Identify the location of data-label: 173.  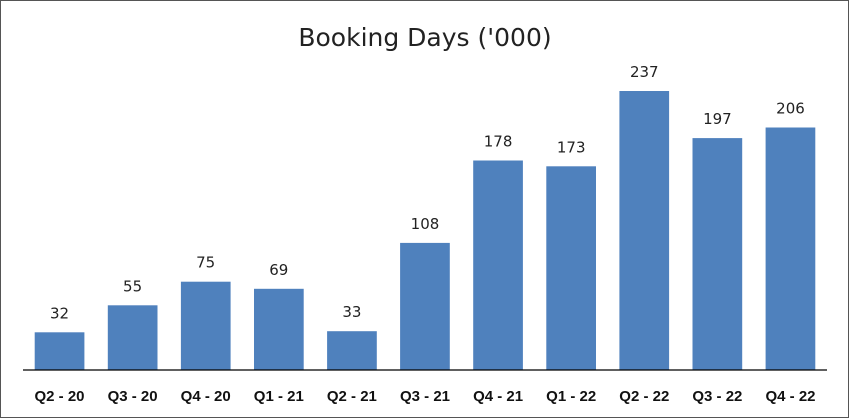
(571, 147).